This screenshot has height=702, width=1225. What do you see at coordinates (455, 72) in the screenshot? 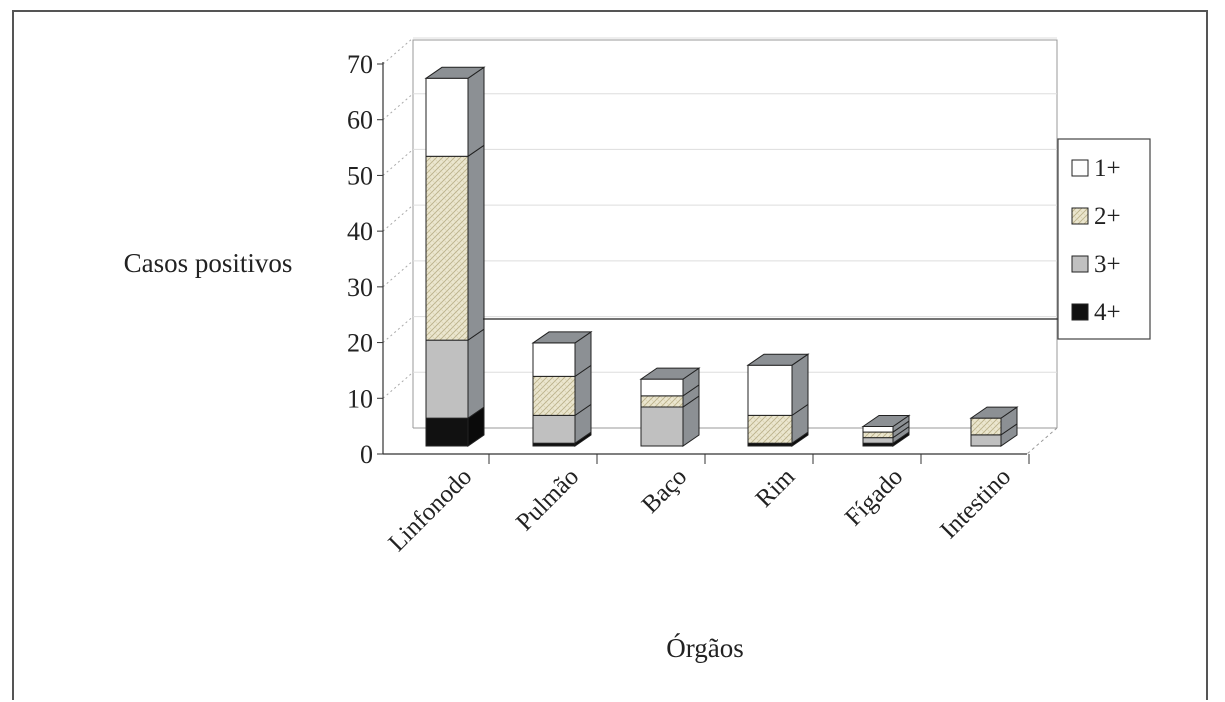
I see `bar-top-linfonodo` at bounding box center [455, 72].